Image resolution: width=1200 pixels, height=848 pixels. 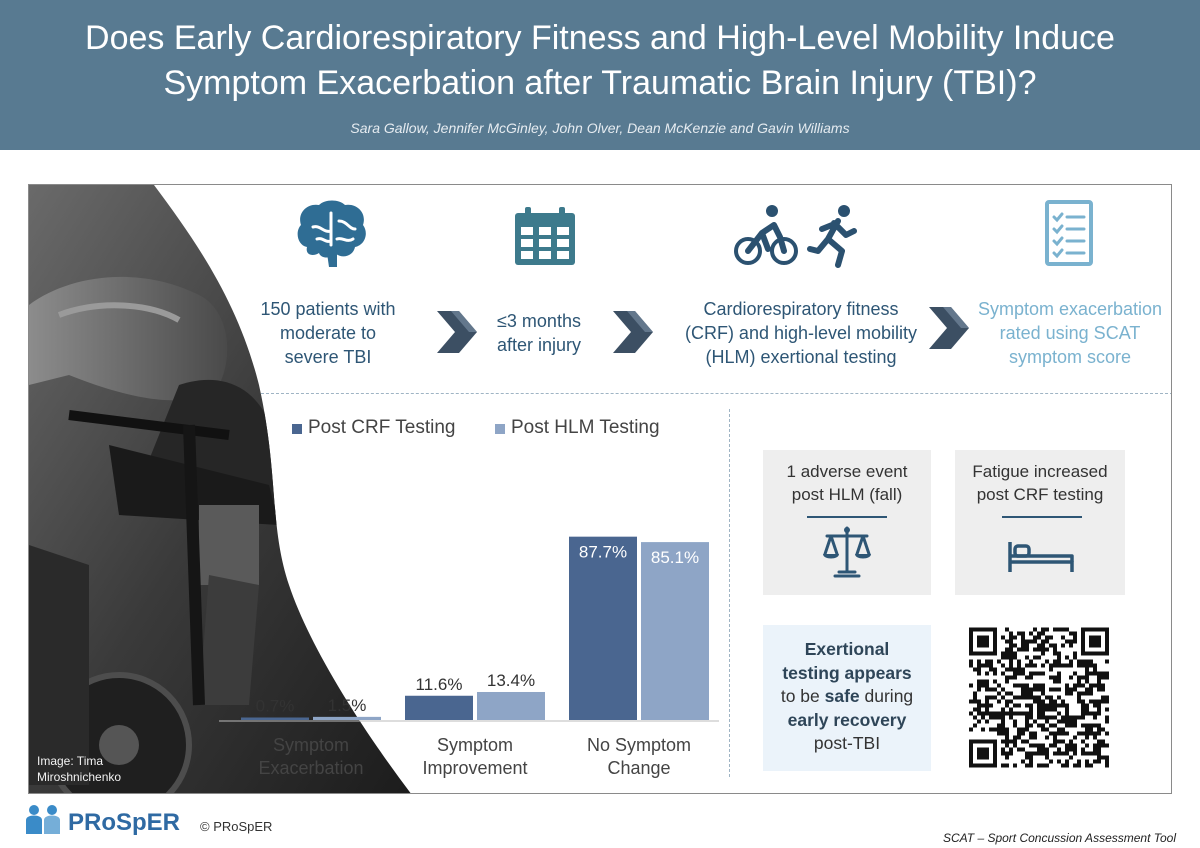 What do you see at coordinates (539, 333) in the screenshot?
I see `step-timing: ≤3 months after injury` at bounding box center [539, 333].